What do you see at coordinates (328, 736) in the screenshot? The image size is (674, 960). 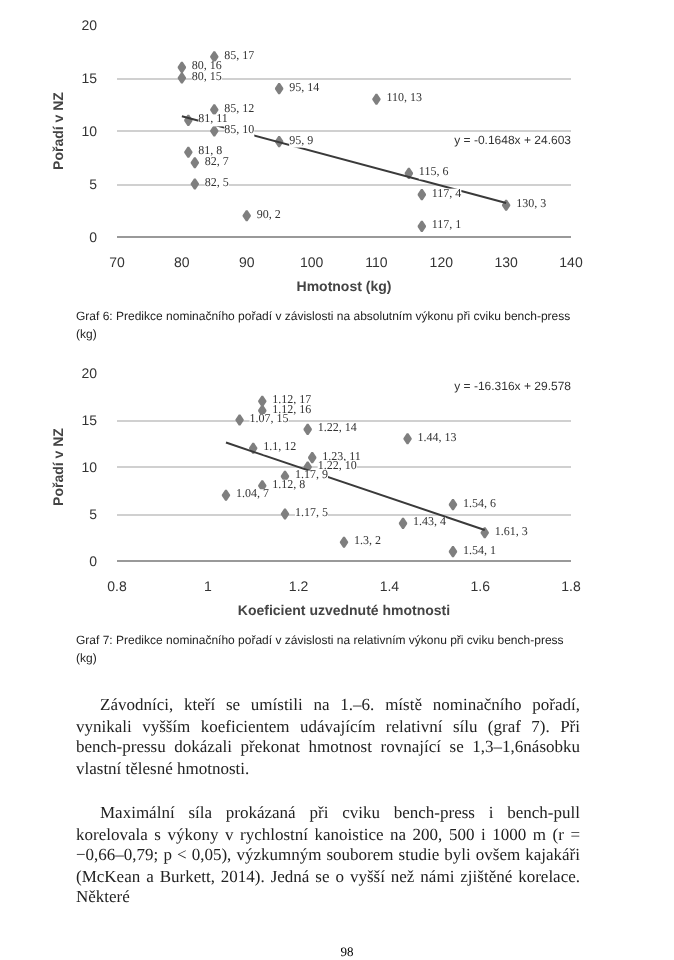 I see `text: Závodníci, kteří se umístili na 1.–6. místě nominačního pořadí, vynikali vyšším koeficientem udávajícím relativní sílu (graf 7). Při bench-pressu dokázali překonat hmotnost rovnající se 1,3–1,6násobku vlastní tělesné hmotnosti.` at bounding box center [328, 736].